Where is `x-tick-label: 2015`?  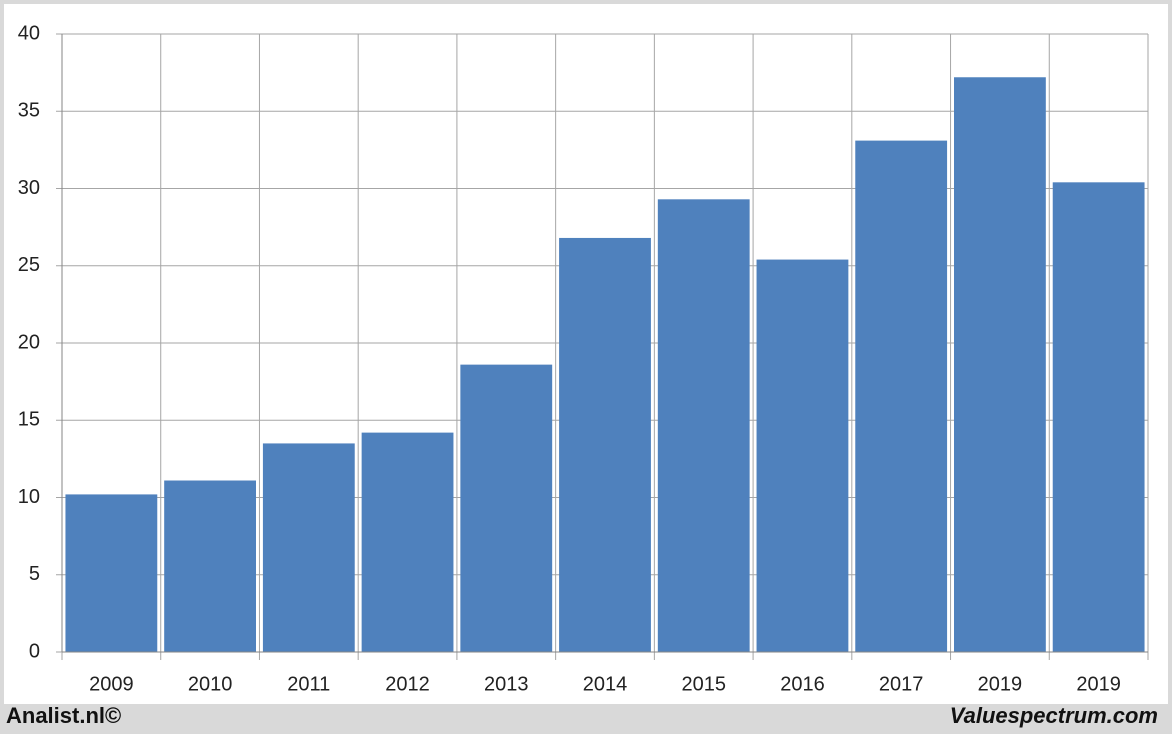 x-tick-label: 2015 is located at coordinates (703, 684).